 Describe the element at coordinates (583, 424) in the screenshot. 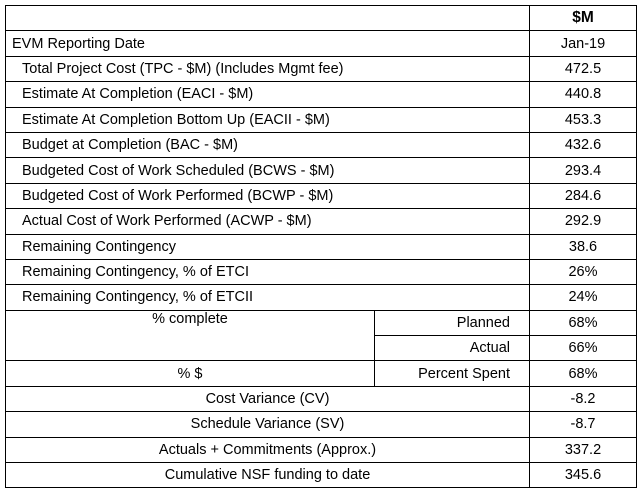

I see `row-value: -8.7` at that location.